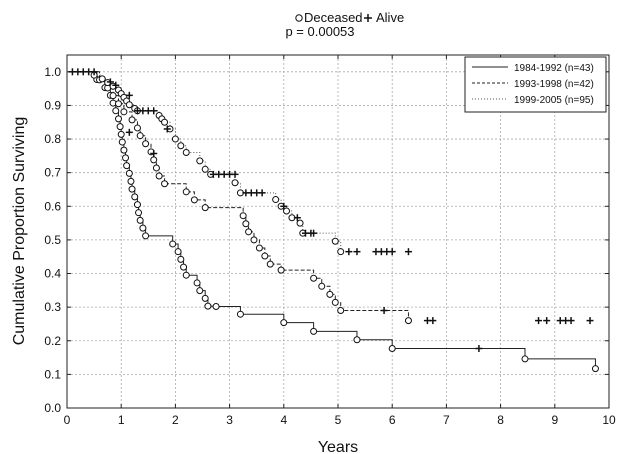 The height and width of the screenshot is (454, 619). What do you see at coordinates (67, 420) in the screenshot?
I see `x-tick-label: 0` at bounding box center [67, 420].